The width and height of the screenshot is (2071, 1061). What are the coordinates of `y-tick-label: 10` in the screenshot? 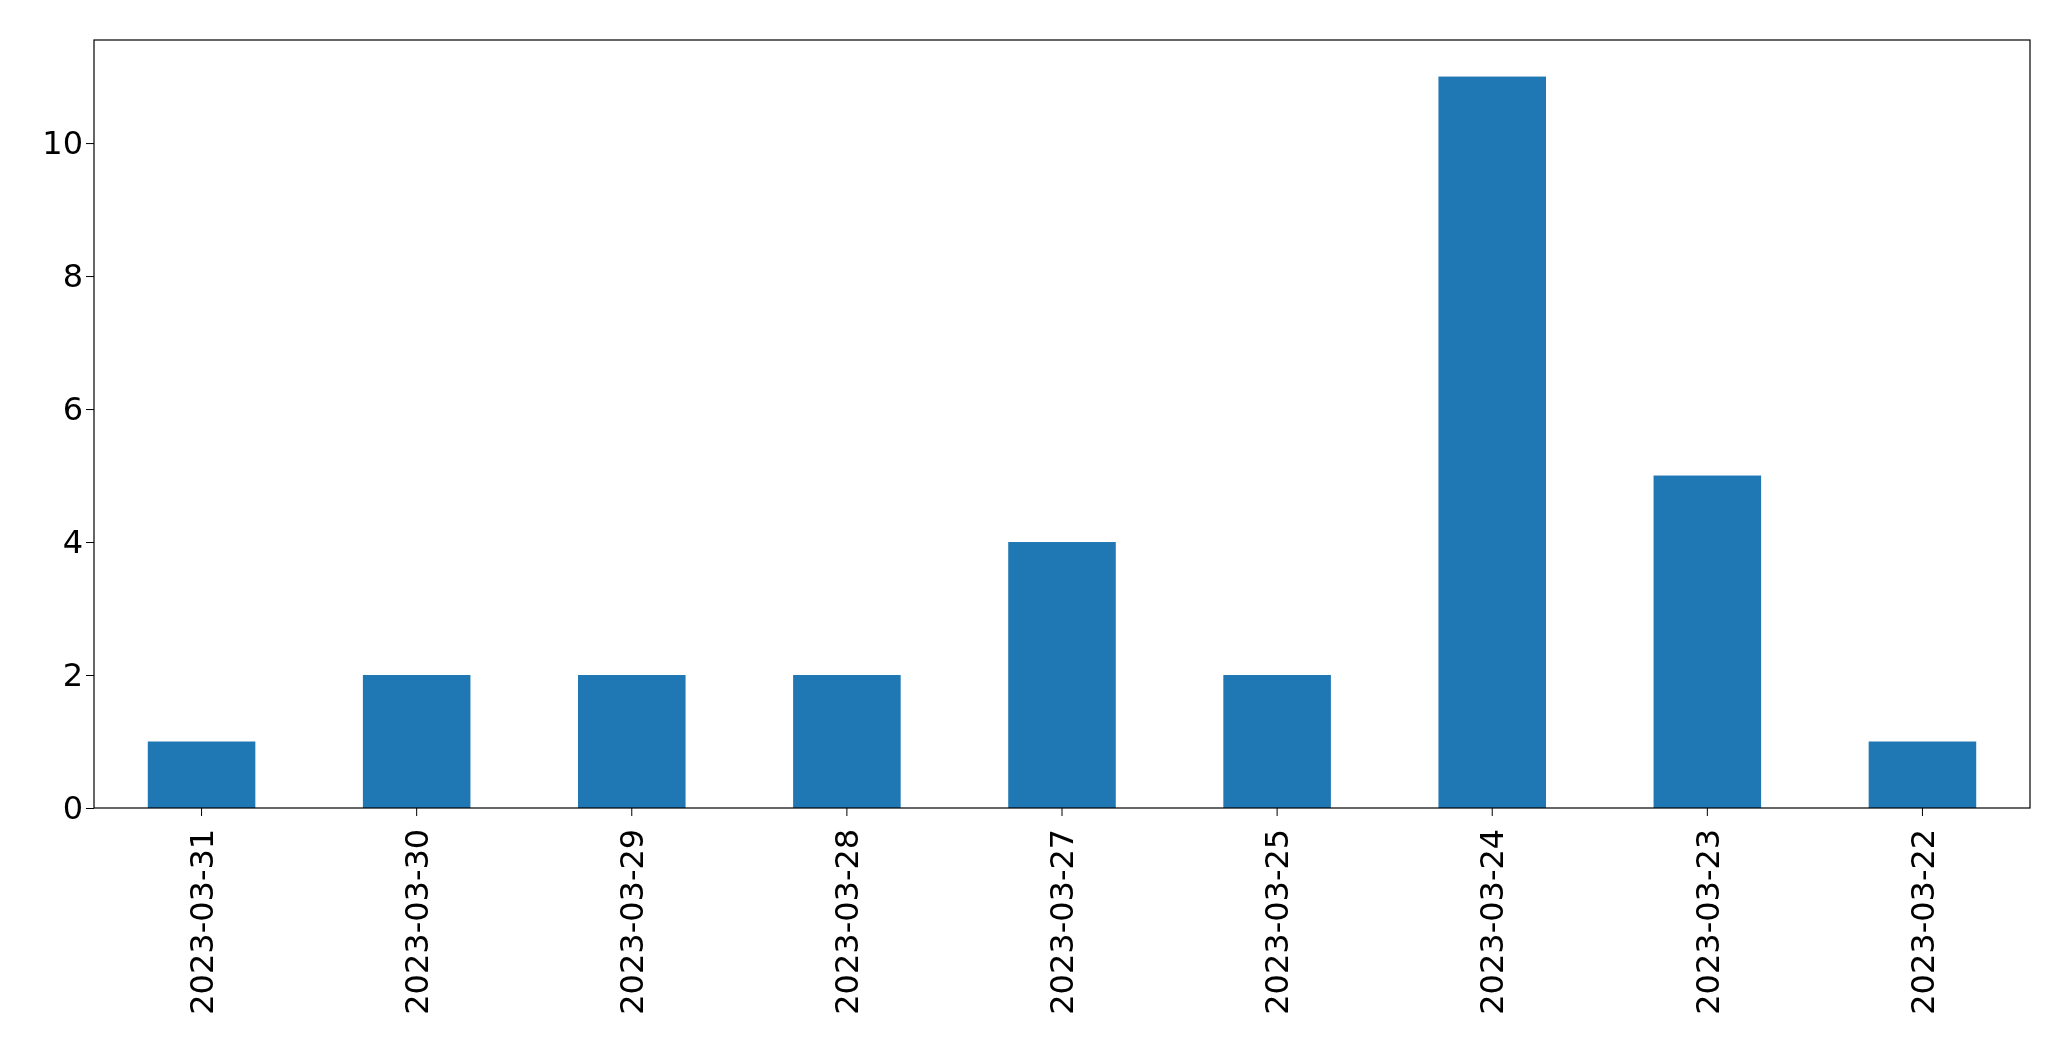 It's located at (62, 142).